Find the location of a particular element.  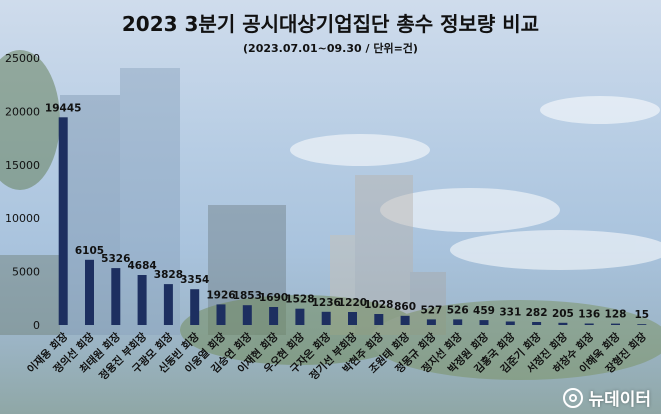

data-label: 6105 is located at coordinates (89, 251).